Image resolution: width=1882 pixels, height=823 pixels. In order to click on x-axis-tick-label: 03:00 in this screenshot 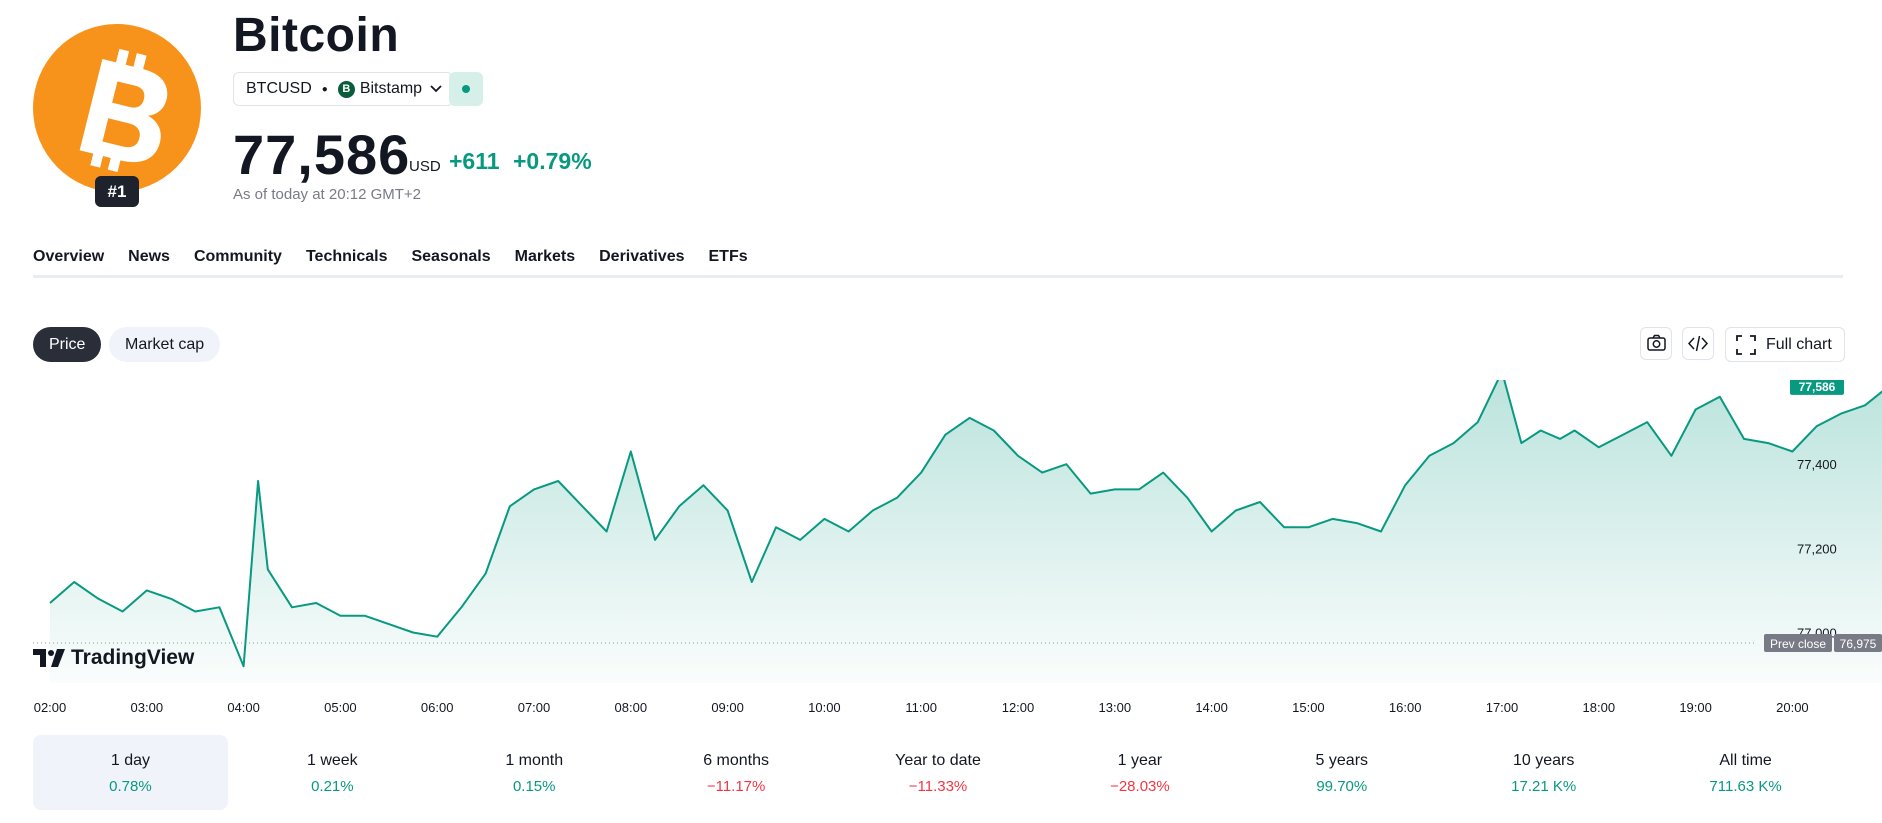, I will do `click(147, 707)`.